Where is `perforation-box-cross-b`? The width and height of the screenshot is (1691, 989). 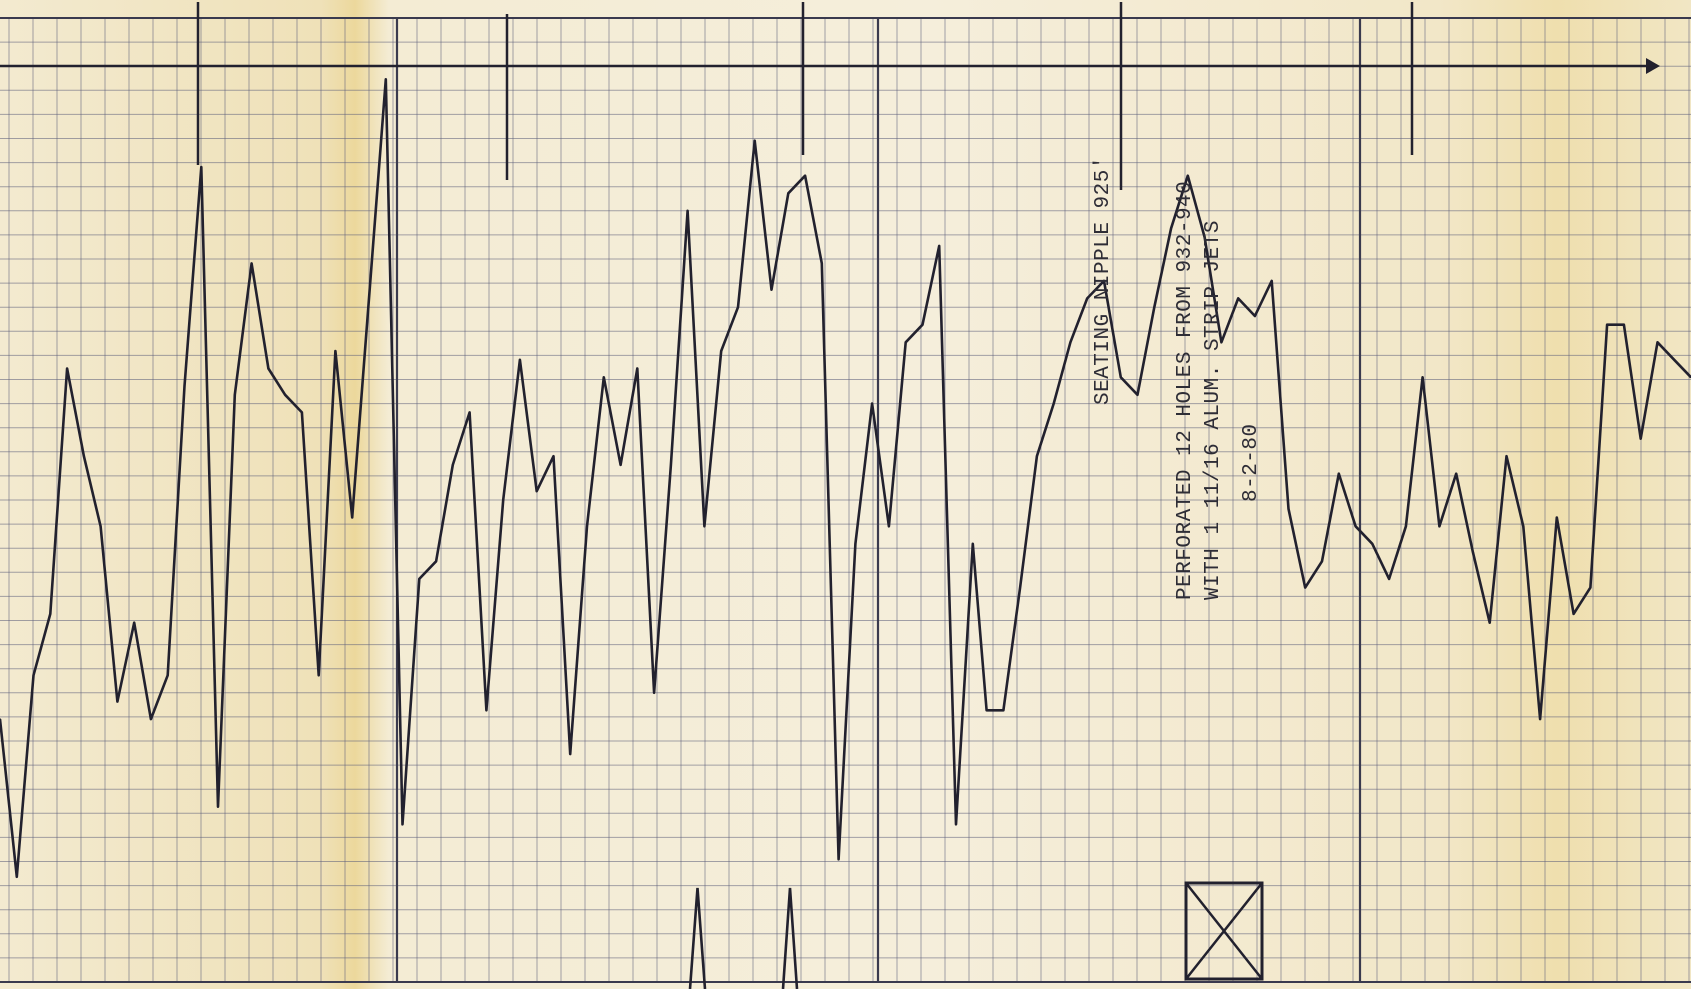 perforation-box-cross-b is located at coordinates (1224, 931).